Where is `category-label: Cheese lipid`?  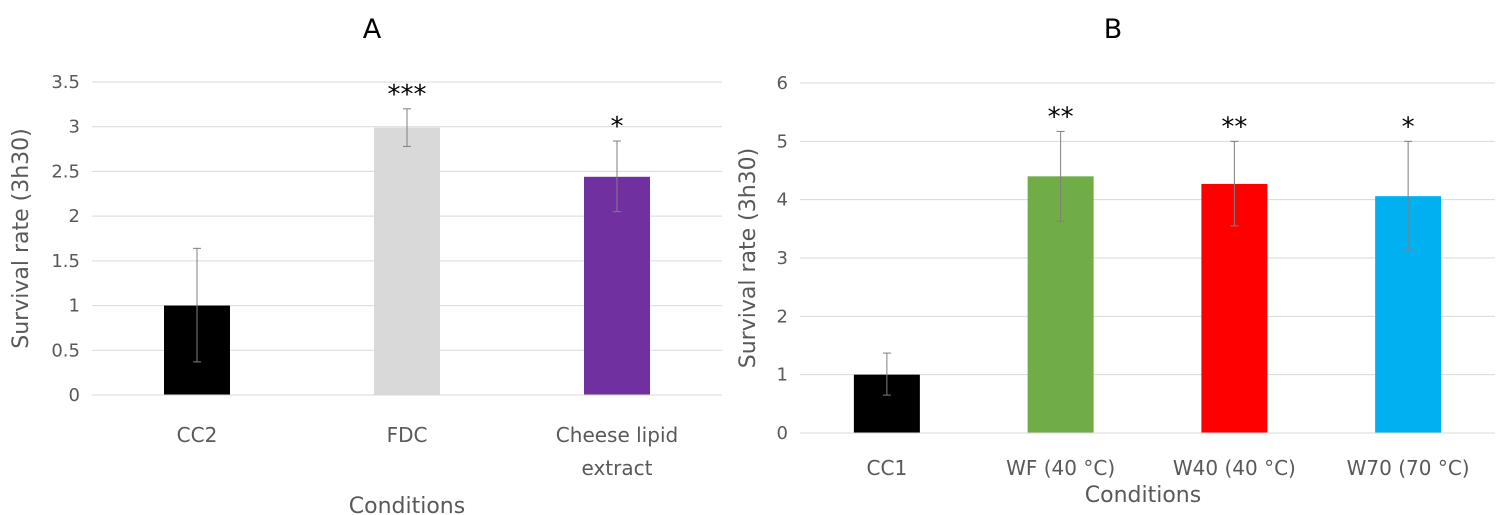 category-label: Cheese lipid is located at coordinates (617, 435).